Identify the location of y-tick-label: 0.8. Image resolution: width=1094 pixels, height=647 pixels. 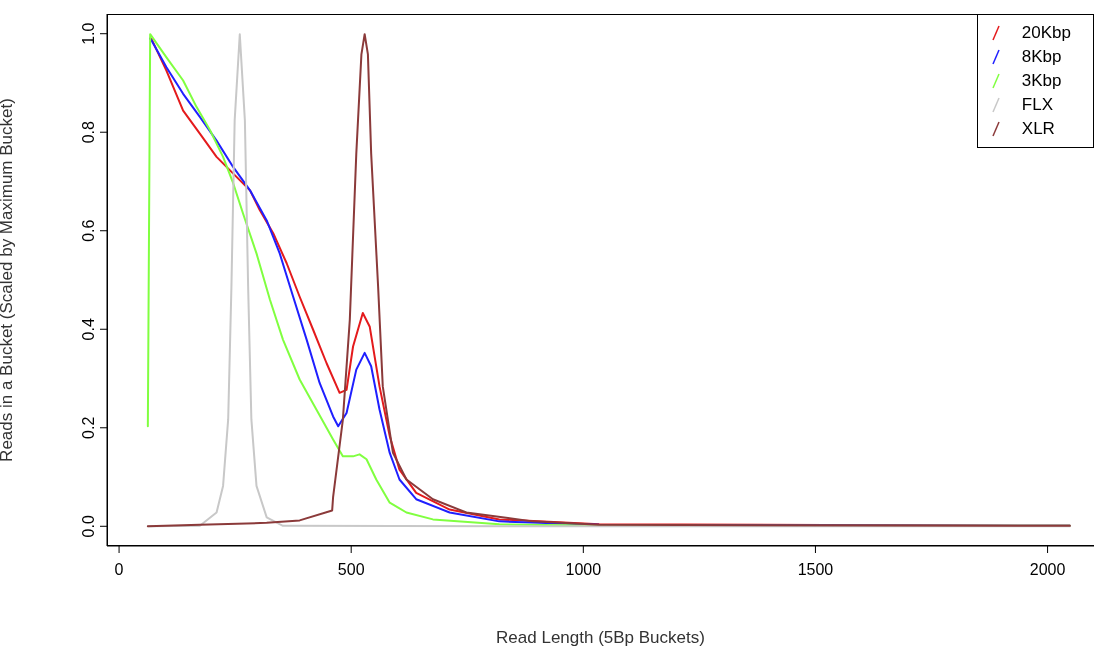
(88, 132).